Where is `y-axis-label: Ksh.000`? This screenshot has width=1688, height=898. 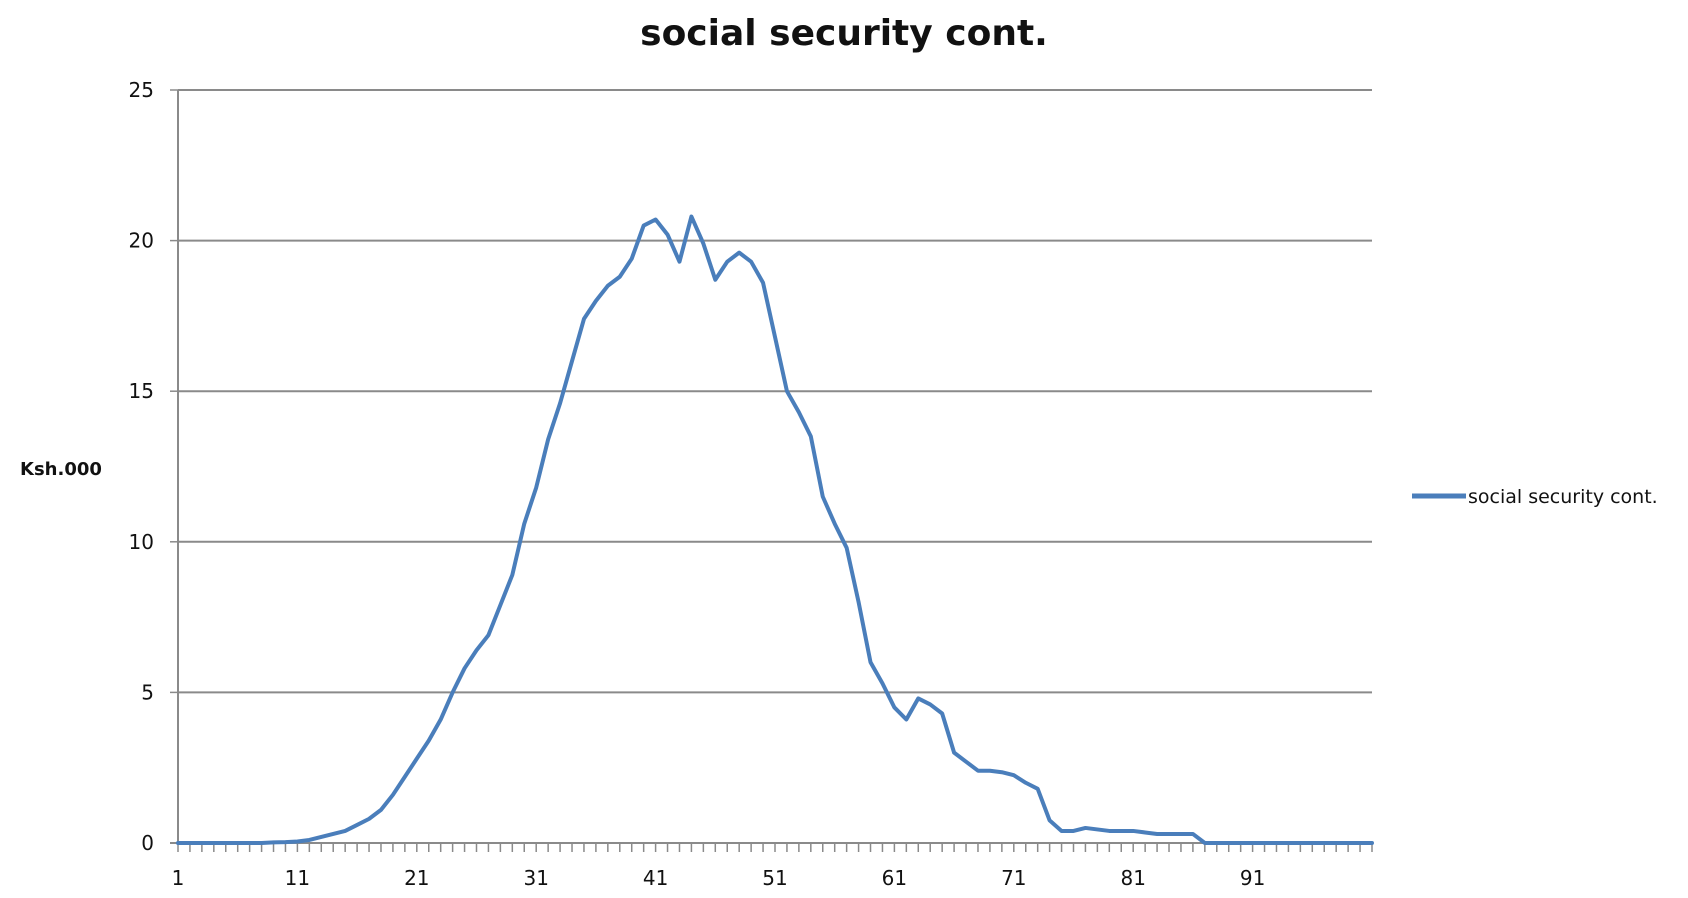
y-axis-label: Ksh.000 is located at coordinates (61, 469).